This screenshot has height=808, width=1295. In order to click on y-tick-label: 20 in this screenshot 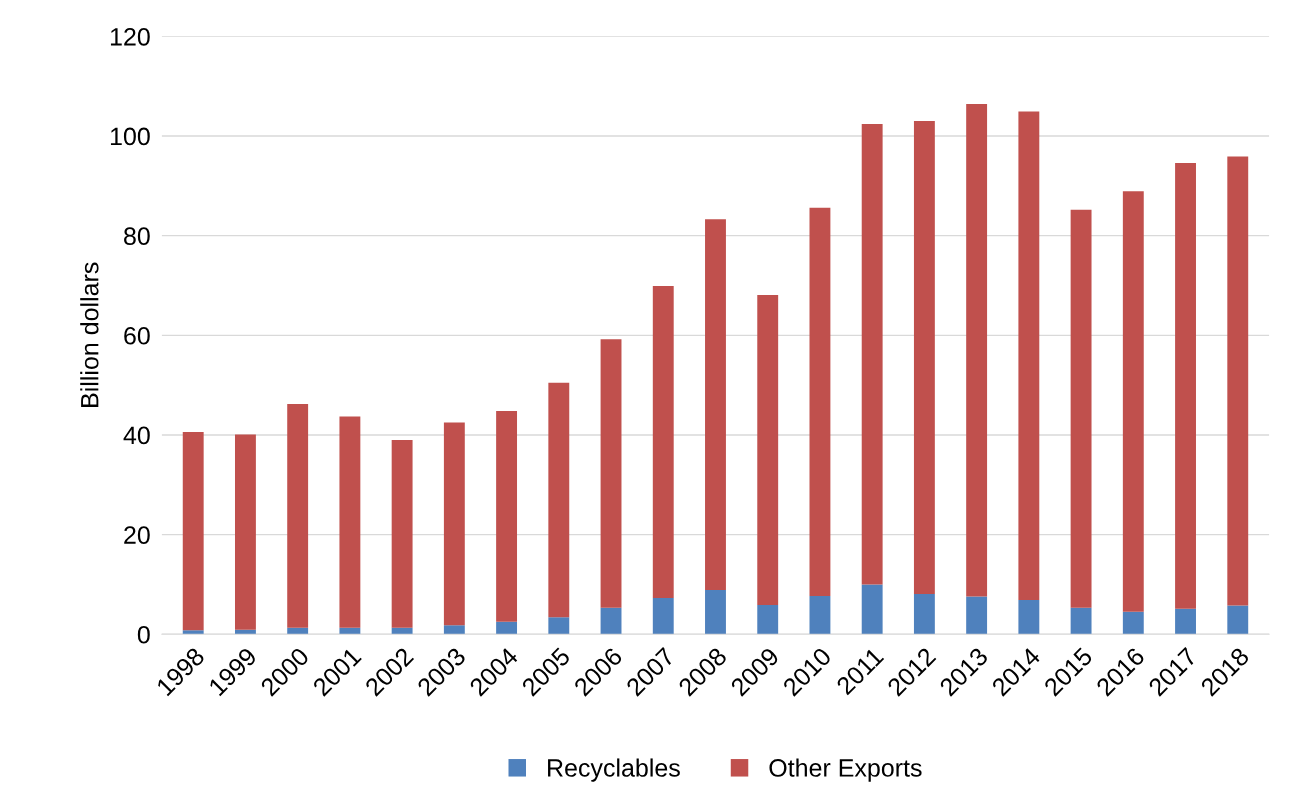, I will do `click(137, 535)`.